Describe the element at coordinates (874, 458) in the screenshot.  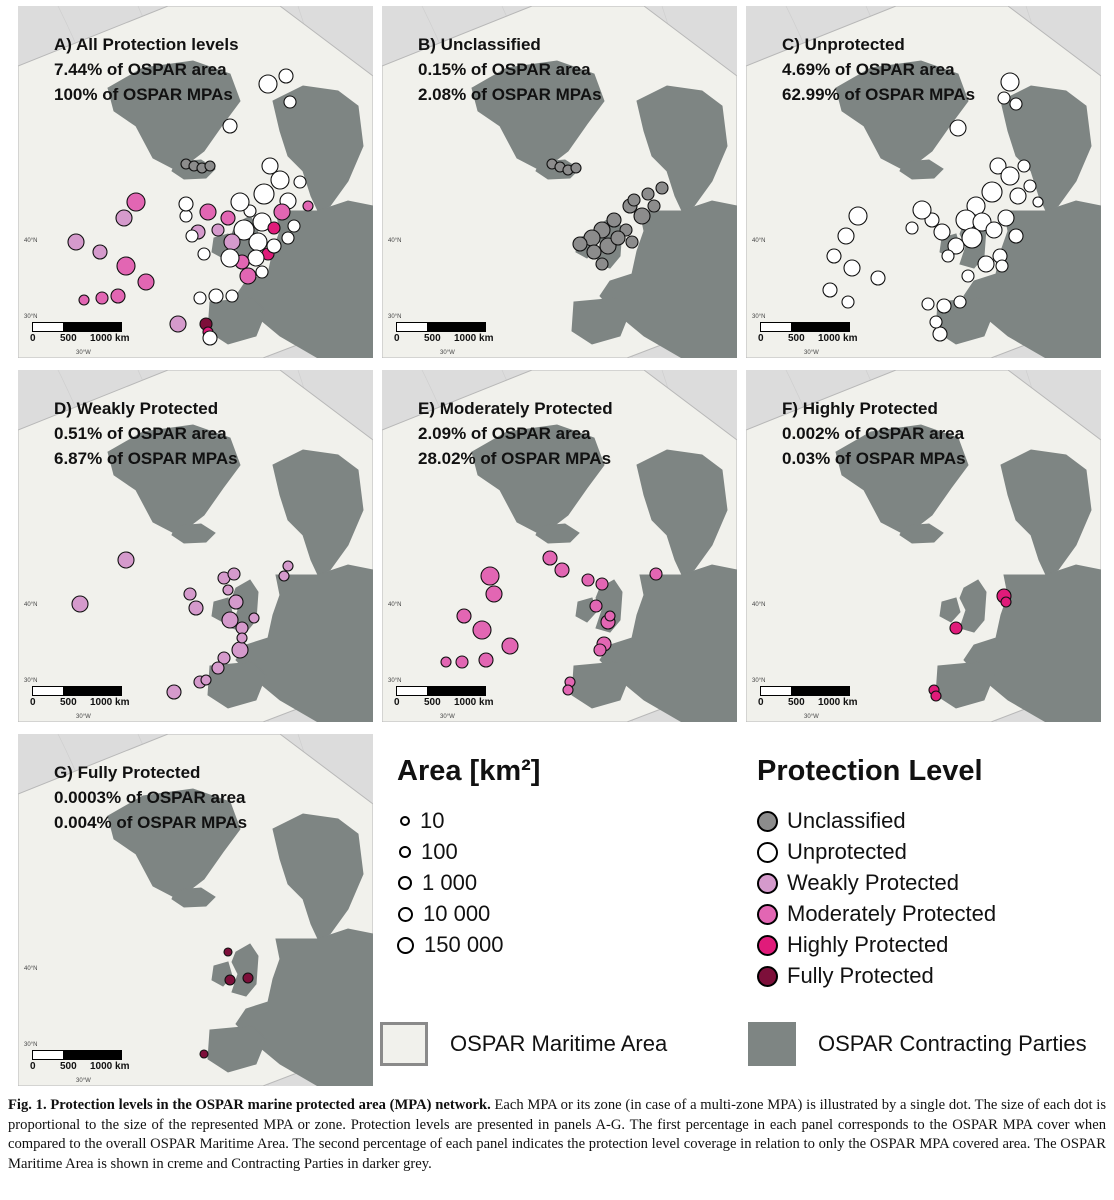
I see `panel-mpa-percent: 0.03% of OSPAR MPAs` at that location.